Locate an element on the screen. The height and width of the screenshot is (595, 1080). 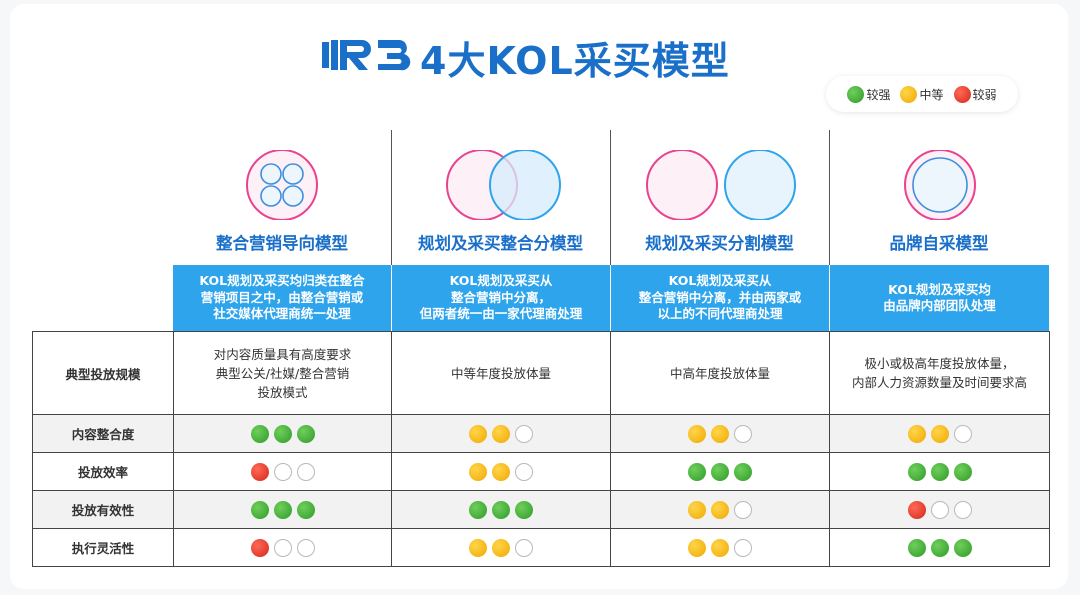
table-cell: 极小或极高年度投放体量， 内部人力资源数量及时间要求高 is located at coordinates (939, 373).